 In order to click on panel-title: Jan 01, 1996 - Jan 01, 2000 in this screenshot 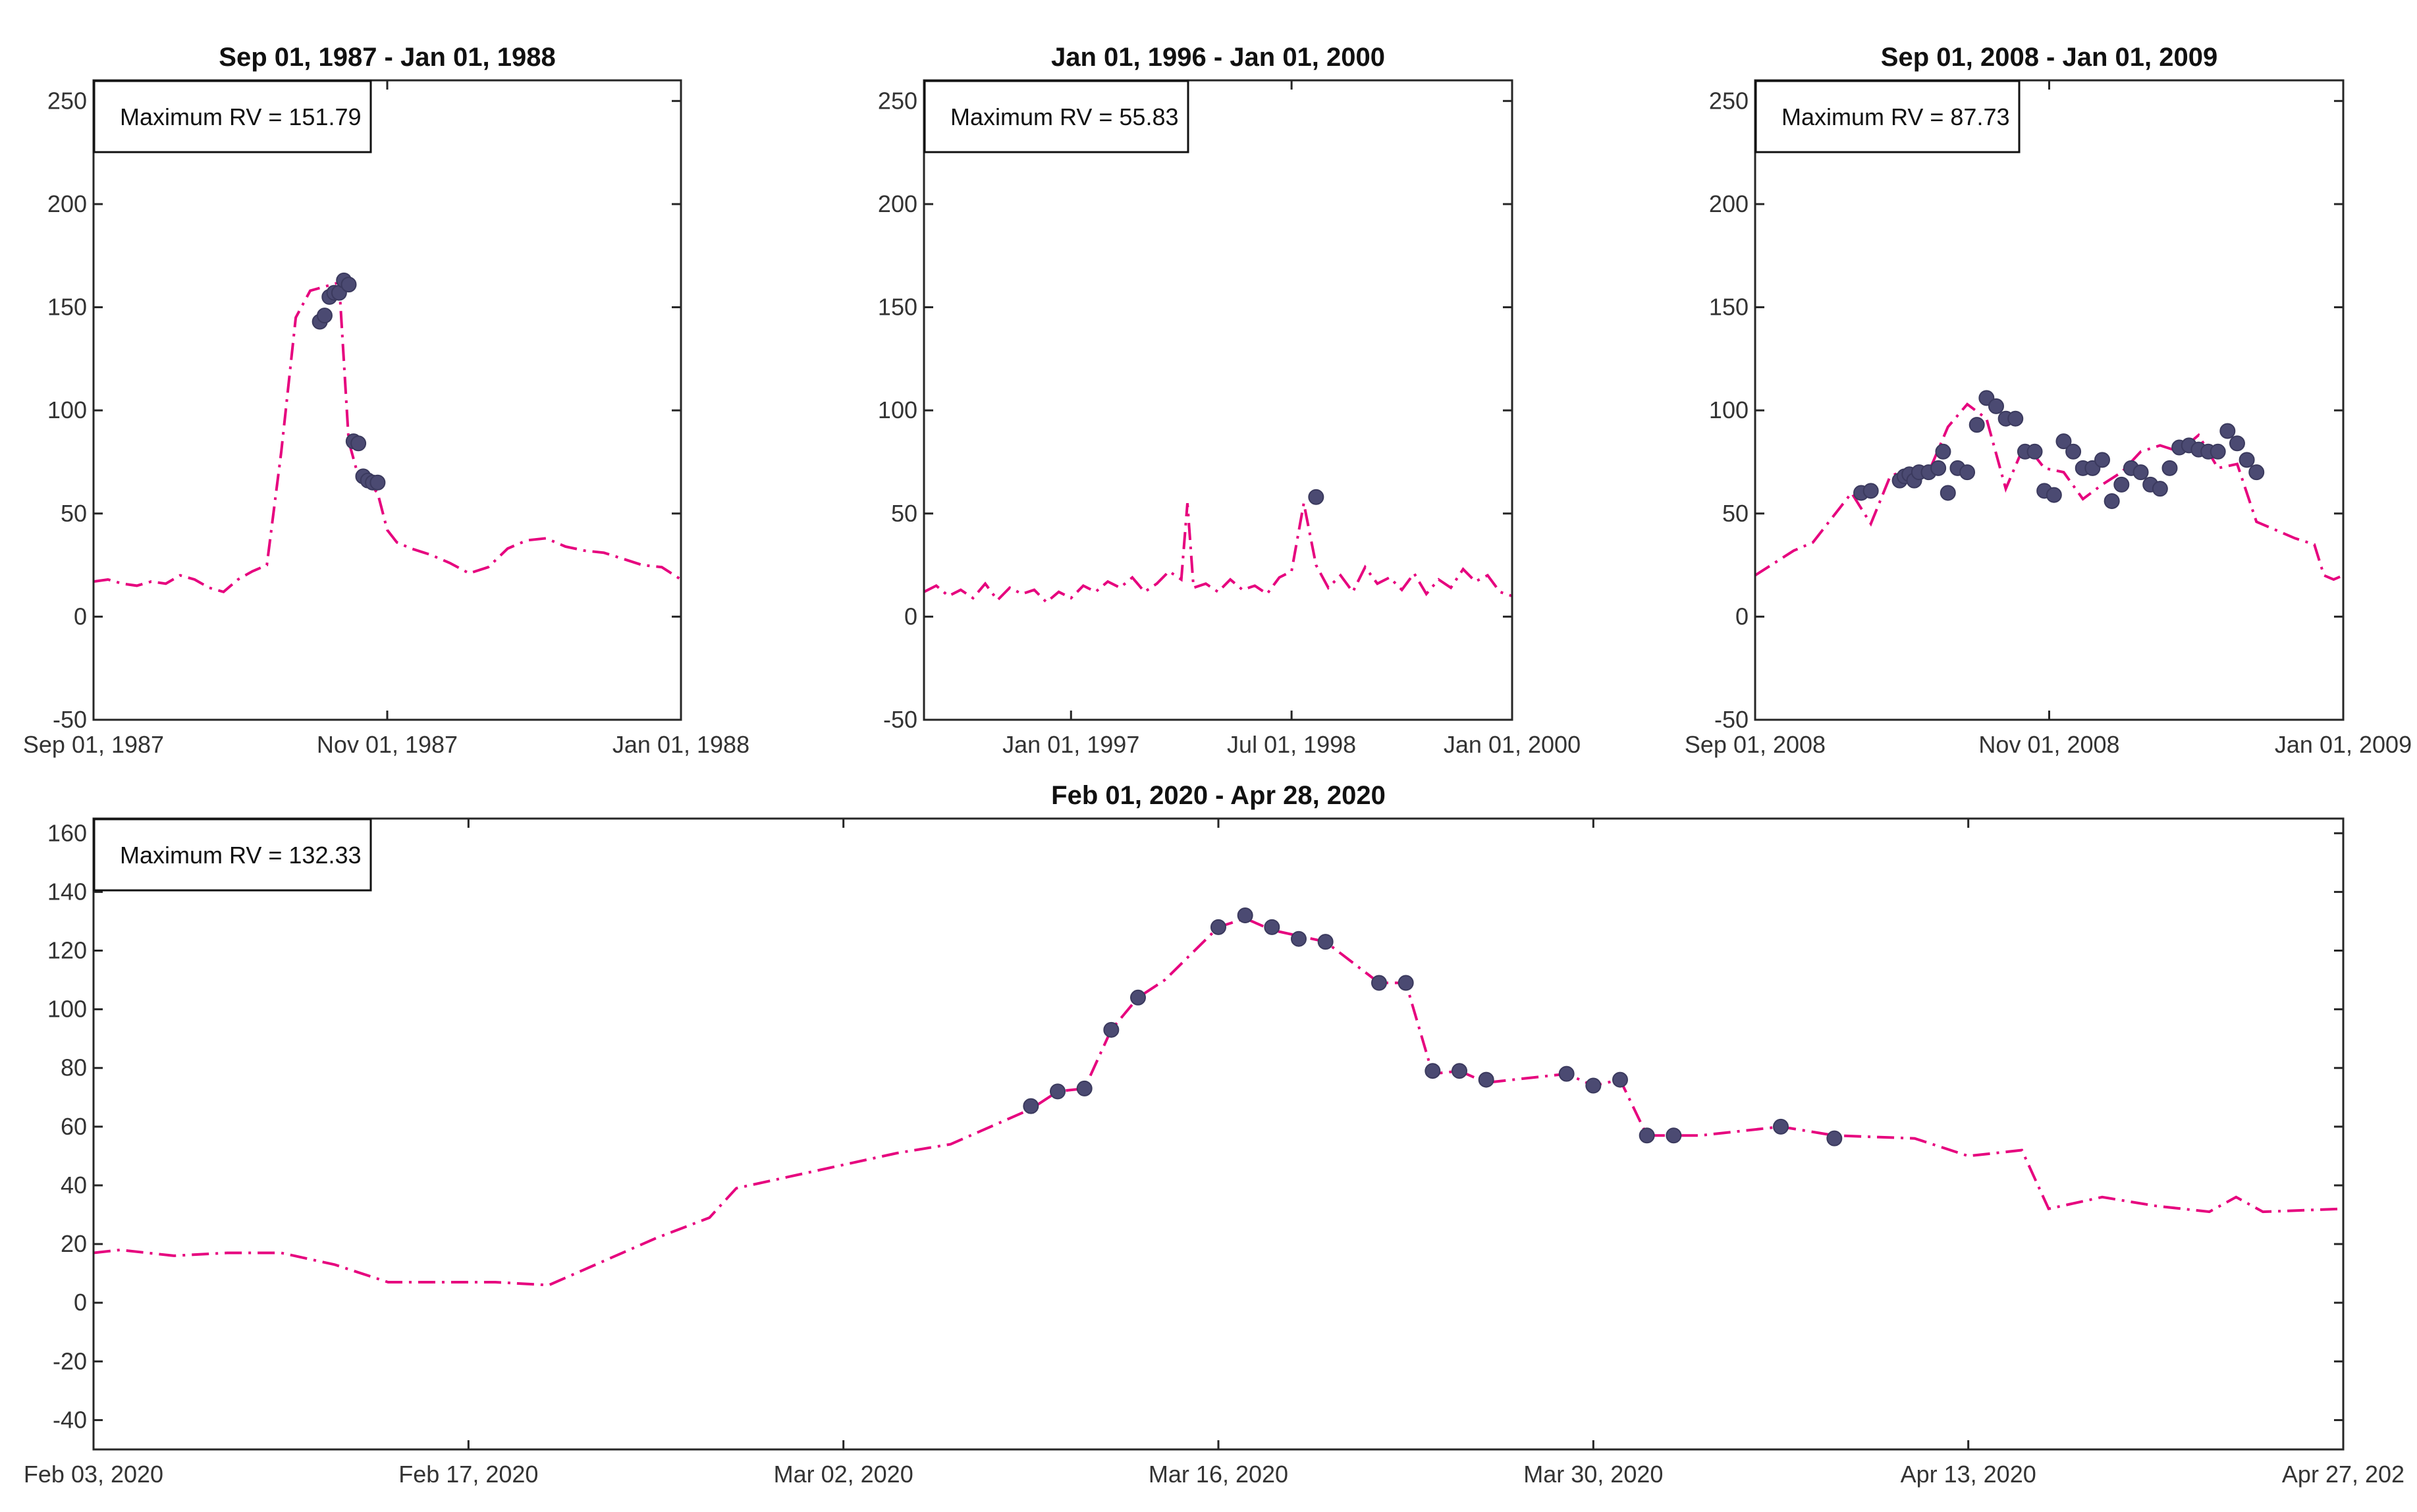, I will do `click(1218, 58)`.